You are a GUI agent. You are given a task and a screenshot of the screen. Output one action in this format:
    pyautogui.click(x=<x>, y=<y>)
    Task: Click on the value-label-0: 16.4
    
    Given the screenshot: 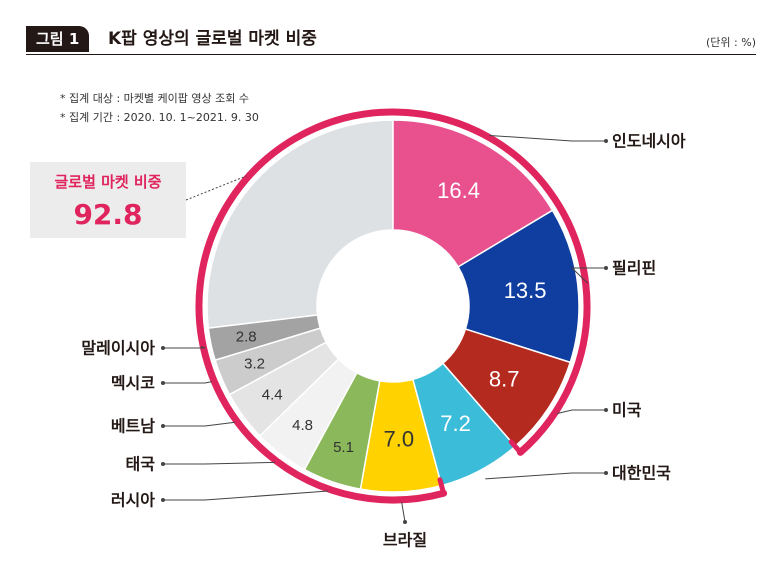 What is the action you would take?
    pyautogui.click(x=458, y=190)
    